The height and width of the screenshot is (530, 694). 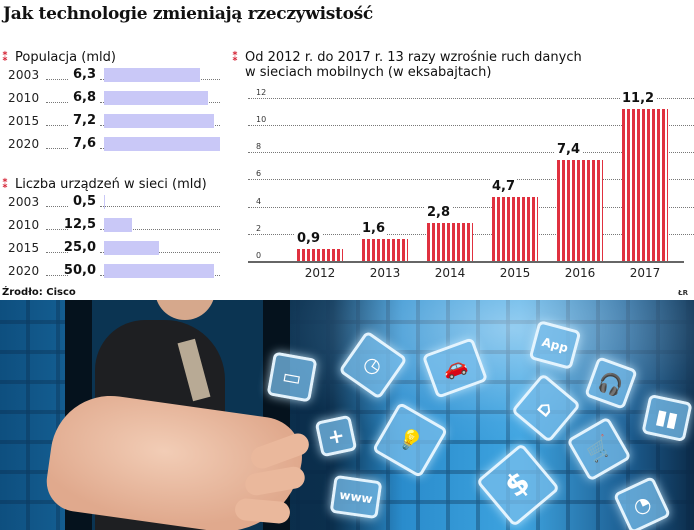 What do you see at coordinates (309, 238) in the screenshot?
I see `bar-value-label: 0,9` at bounding box center [309, 238].